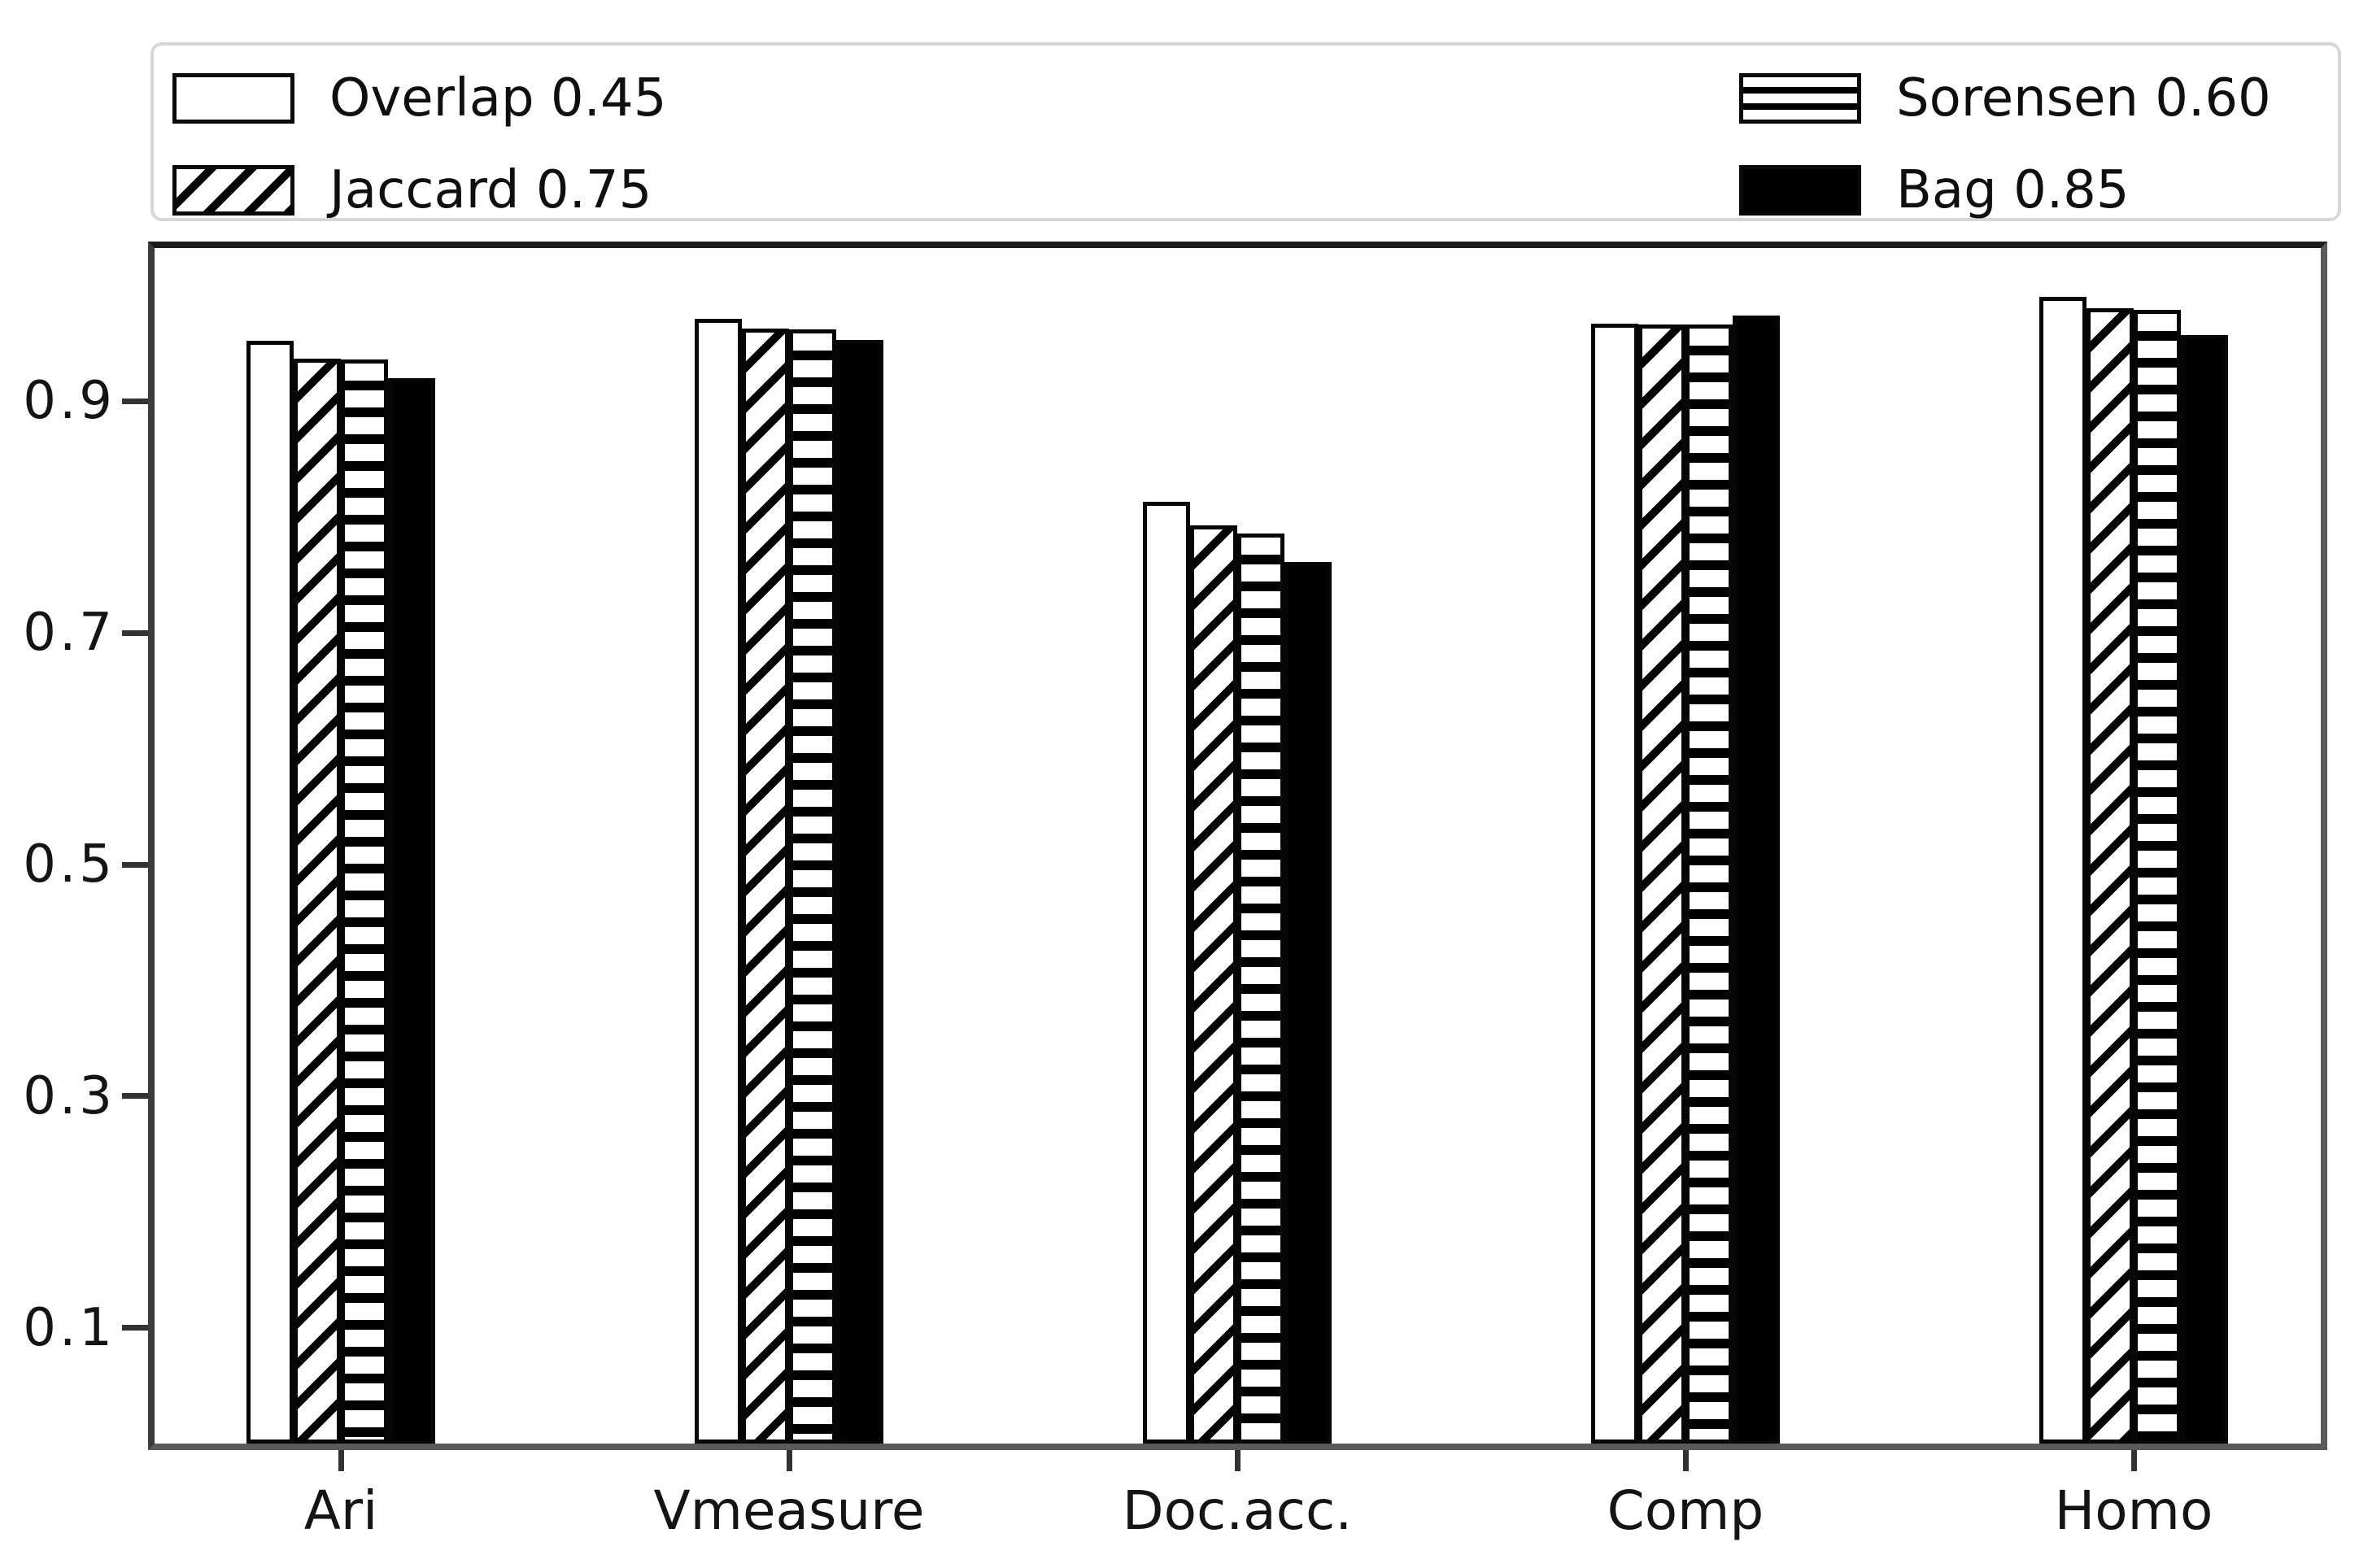 The image size is (2359, 1568). What do you see at coordinates (270, 892) in the screenshot?
I see `bar-ari-overlap` at bounding box center [270, 892].